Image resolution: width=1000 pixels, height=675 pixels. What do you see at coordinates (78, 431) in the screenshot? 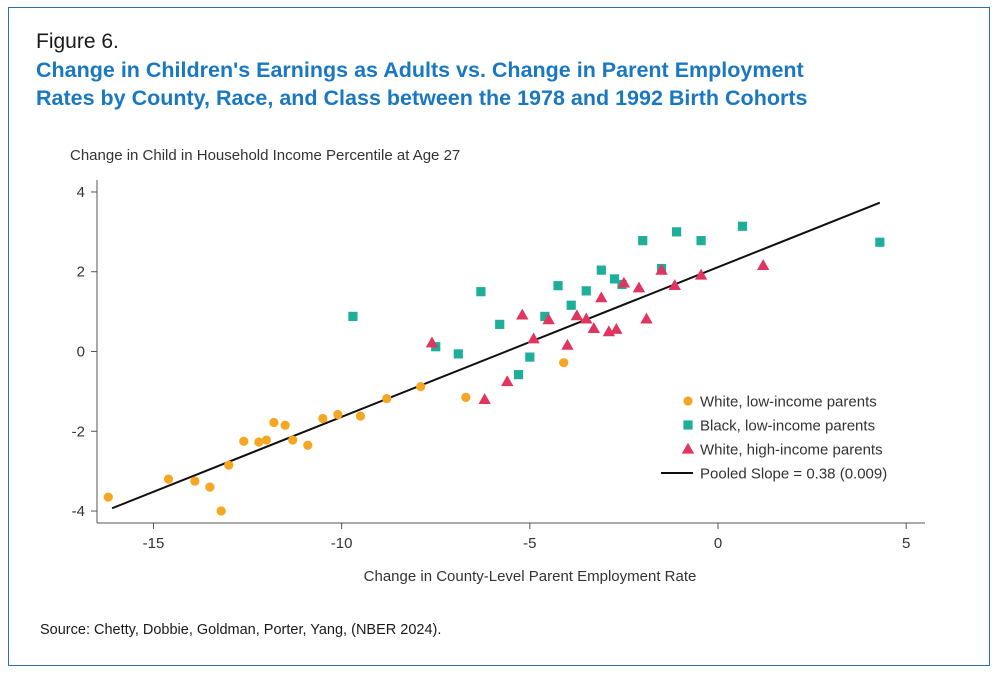
I see `y-tick-label: -2` at bounding box center [78, 431].